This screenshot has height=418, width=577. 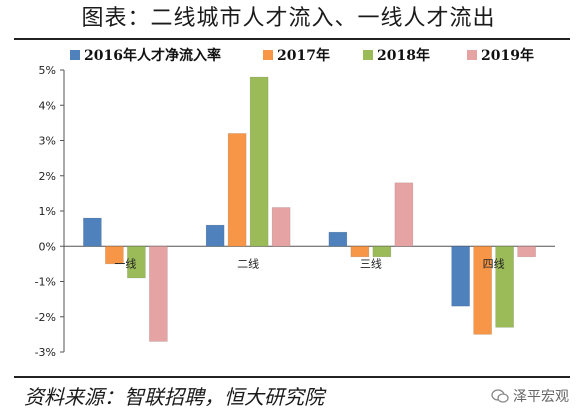 What do you see at coordinates (174, 397) in the screenshot?
I see `source-note: 资料来源：智联招聘，恒大研究院` at bounding box center [174, 397].